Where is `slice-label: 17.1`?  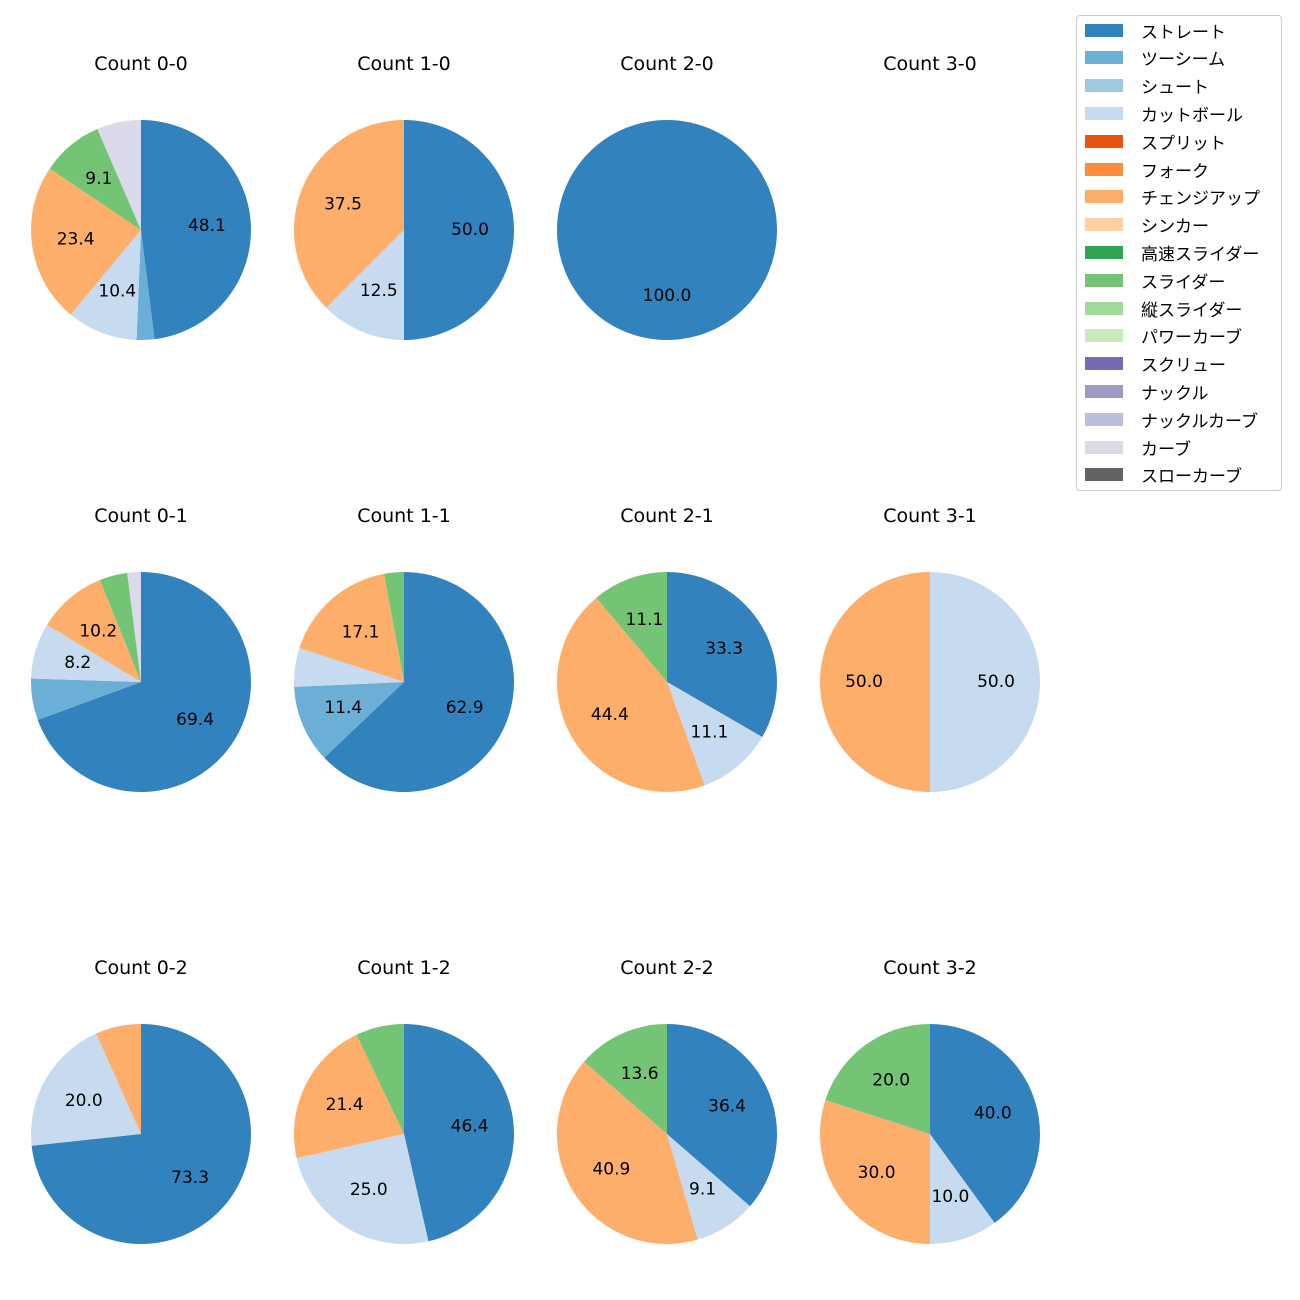
slice-label: 17.1 is located at coordinates (361, 632).